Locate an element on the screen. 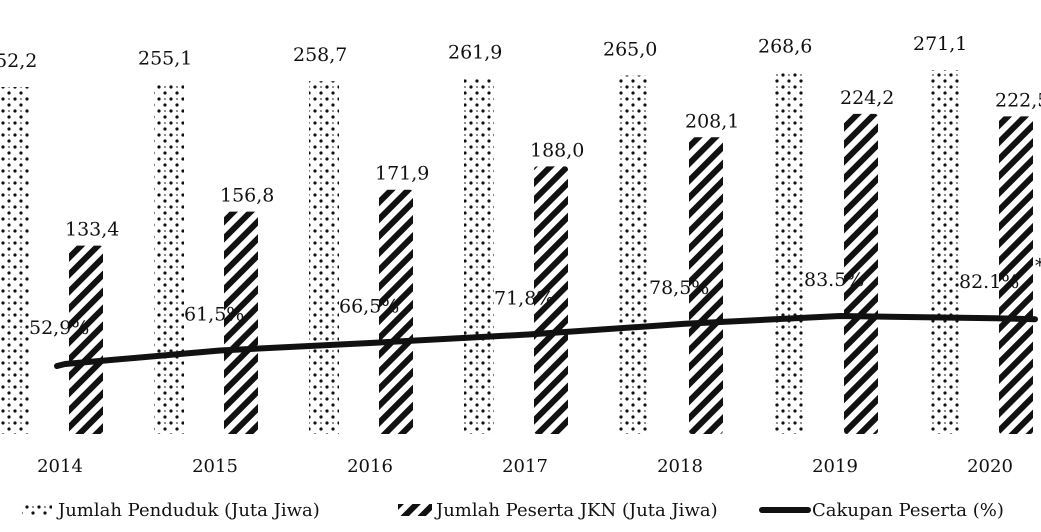 Image resolution: width=1041 pixels, height=532 pixels. bar-jkn-2019 is located at coordinates (861, 273).